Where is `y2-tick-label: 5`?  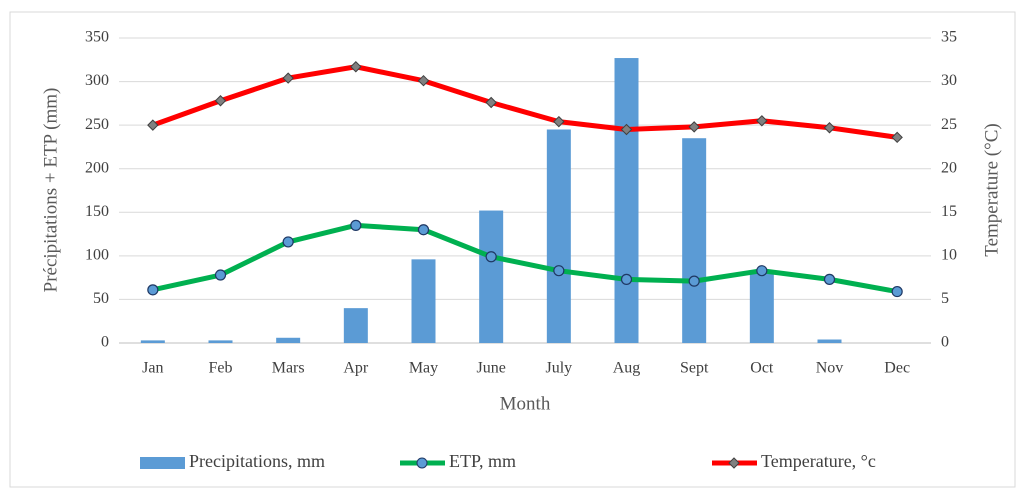 y2-tick-label: 5 is located at coordinates (945, 298).